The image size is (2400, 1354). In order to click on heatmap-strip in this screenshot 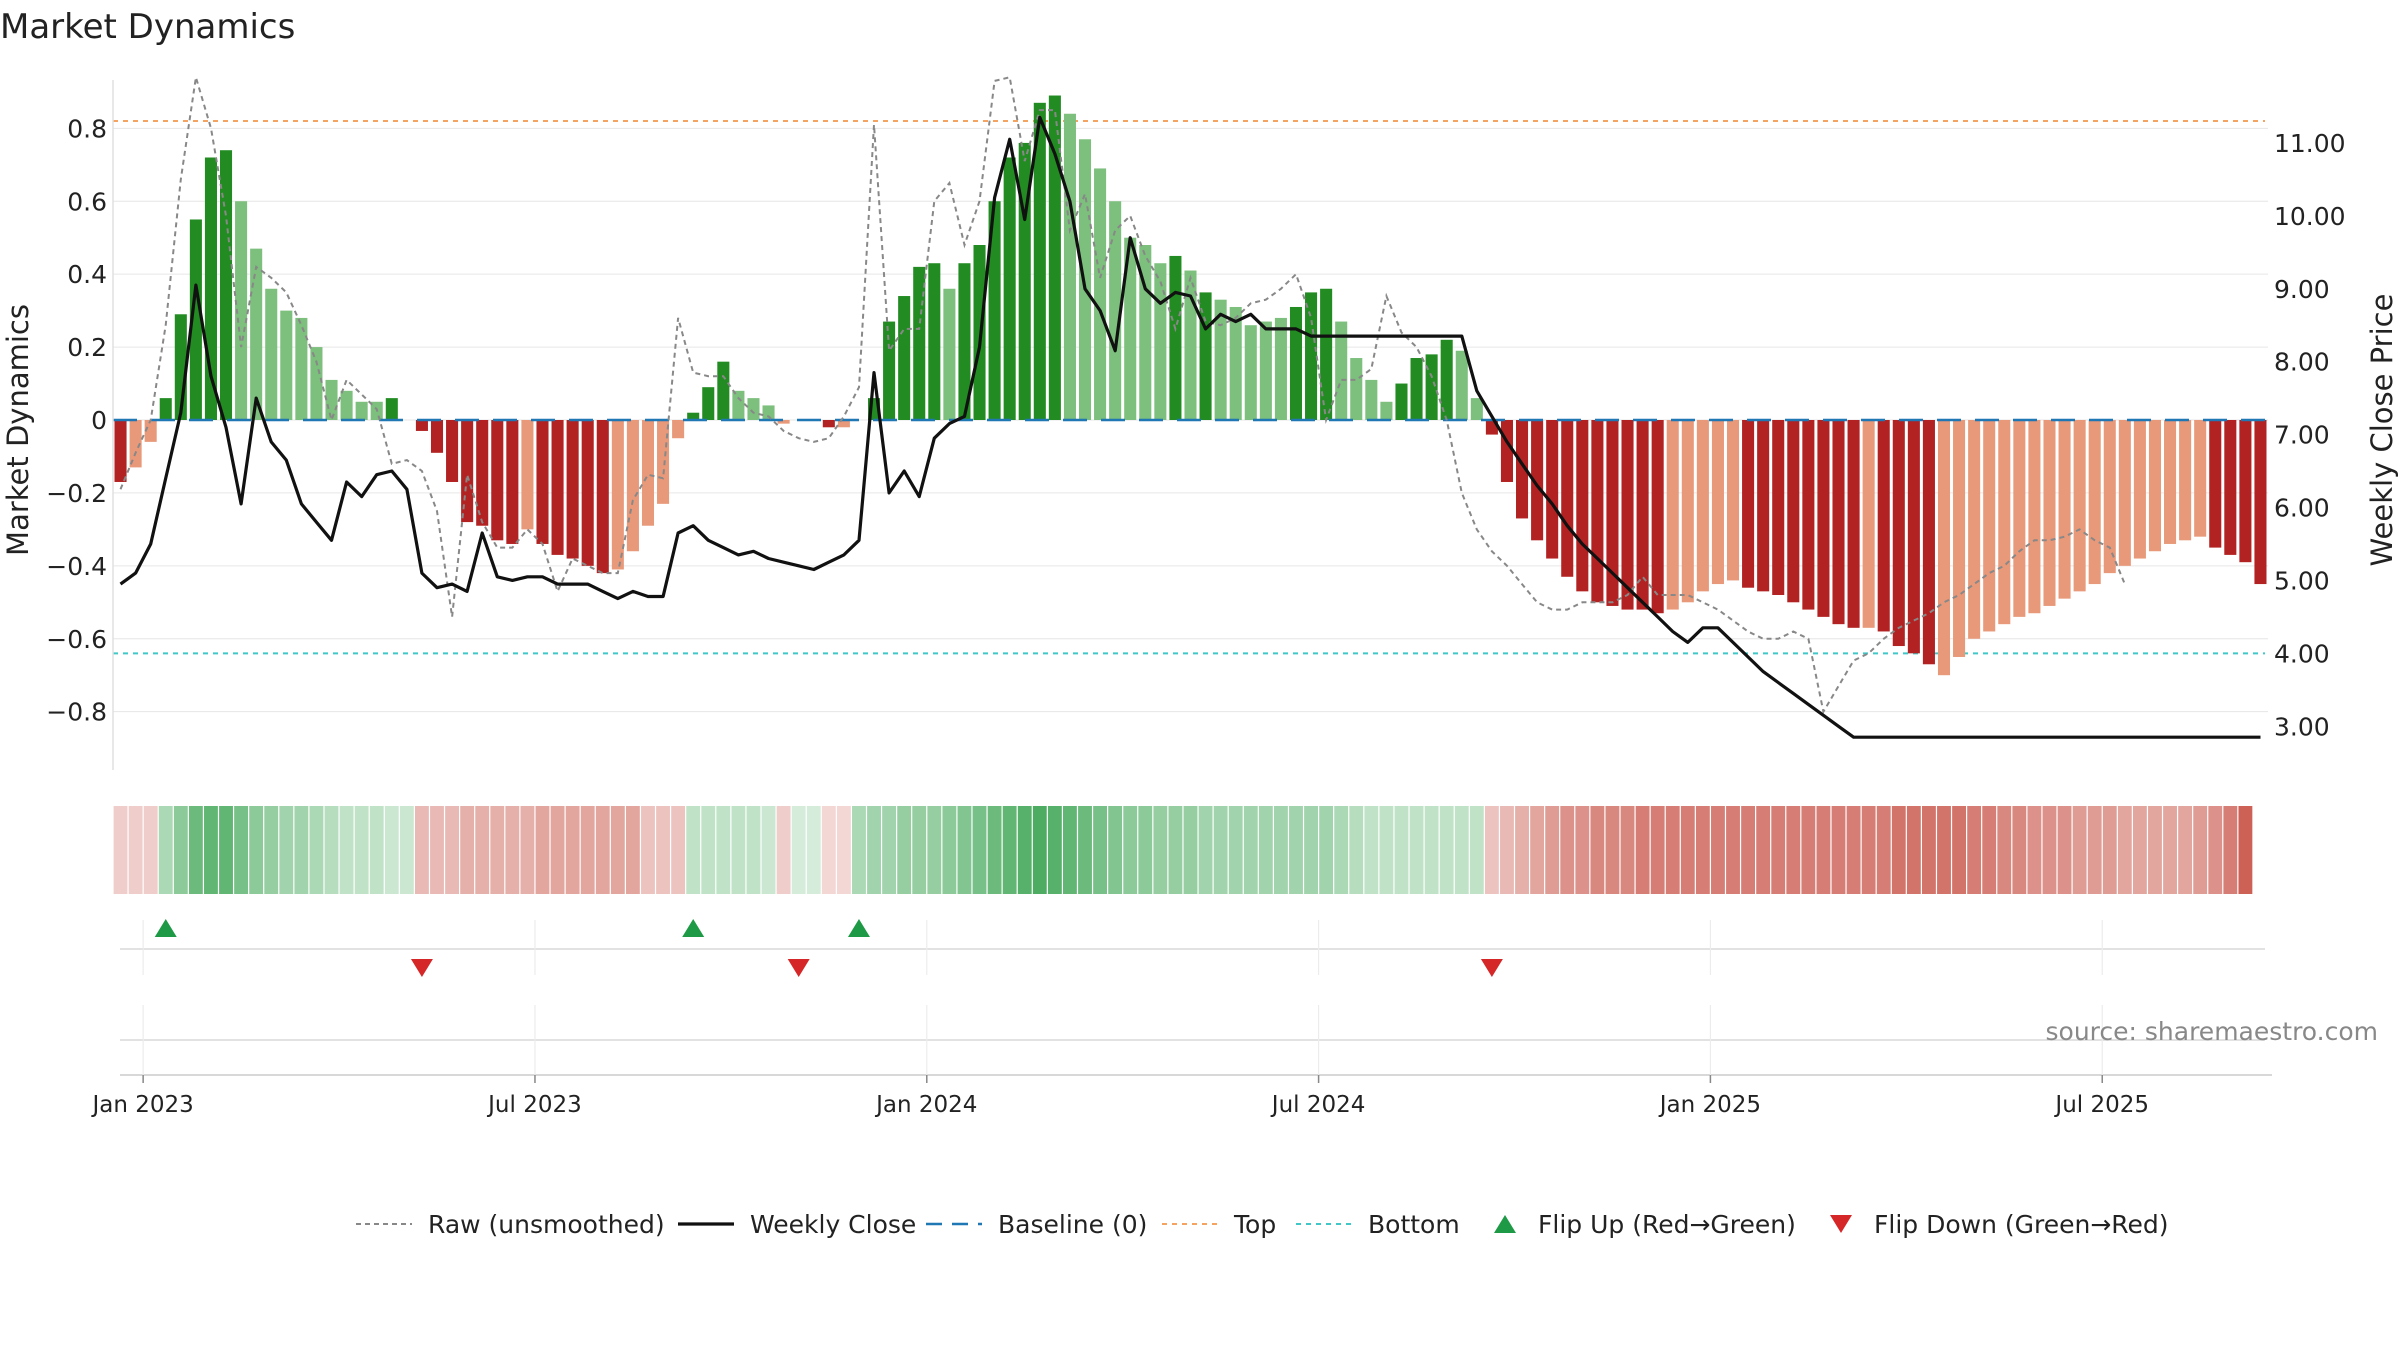, I will do `click(1183, 850)`.